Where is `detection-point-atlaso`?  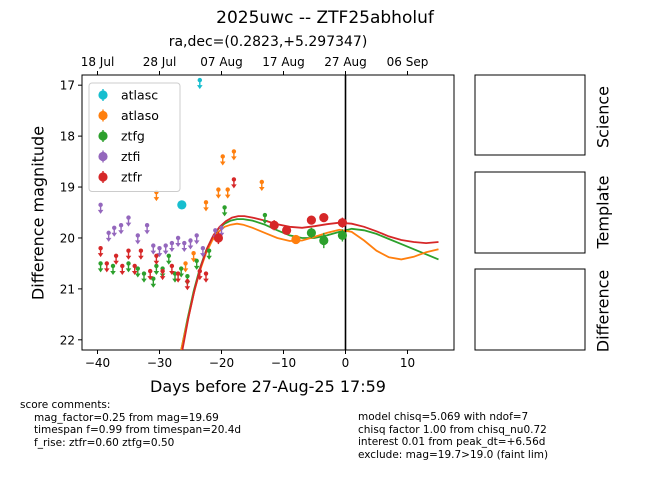 detection-point-atlaso is located at coordinates (296, 239).